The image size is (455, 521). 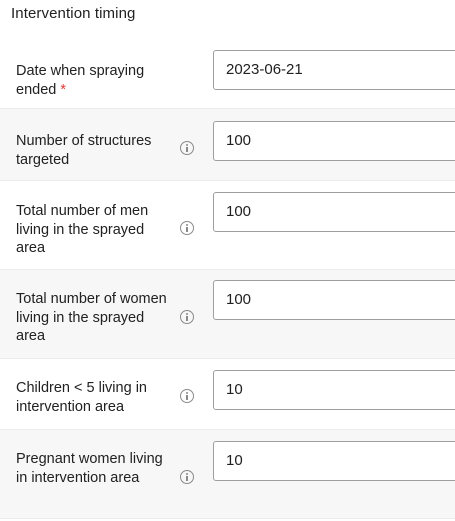 I want to click on field-label-children-under-5: Children < 5 living in intervention area, so click(x=81, y=397).